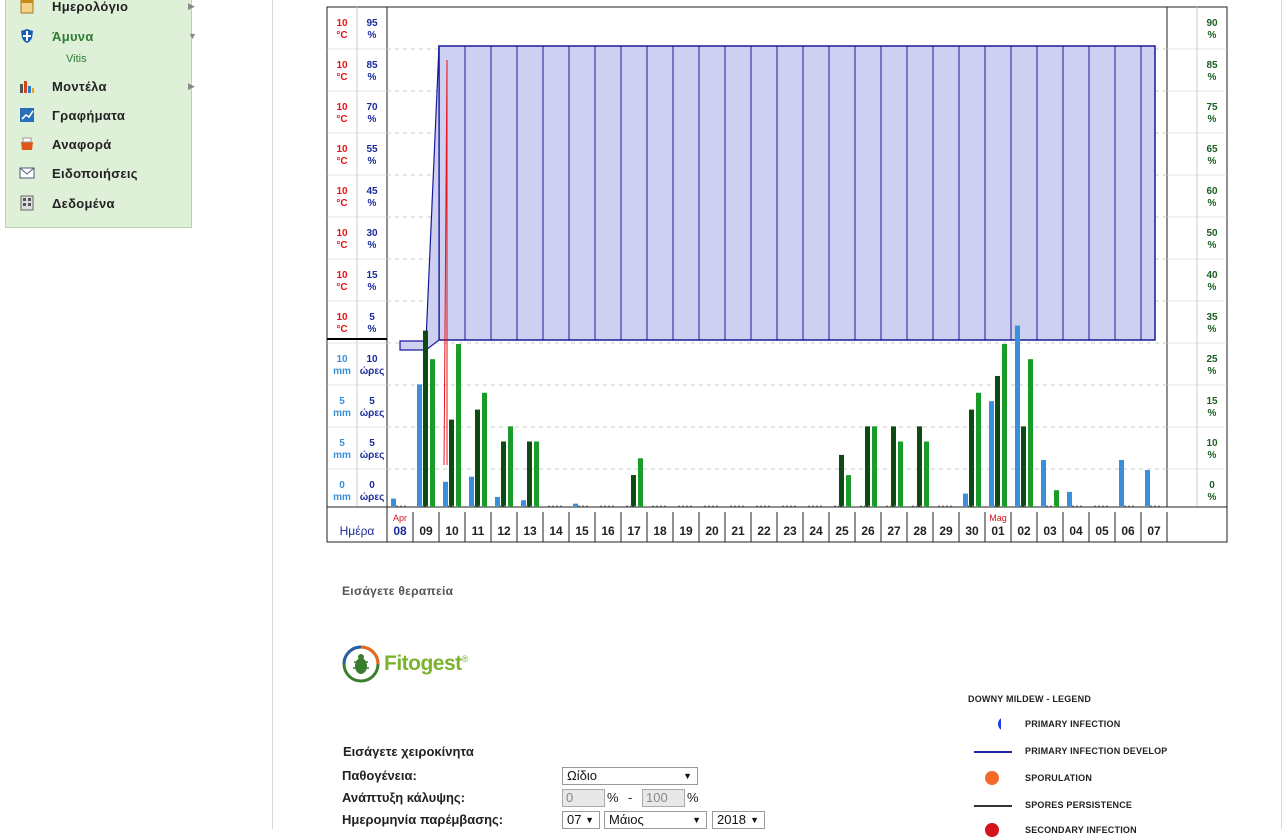 The width and height of the screenshot is (1288, 840). Describe the element at coordinates (583, 798) in the screenshot. I see `coverage-from-input: 0` at that location.